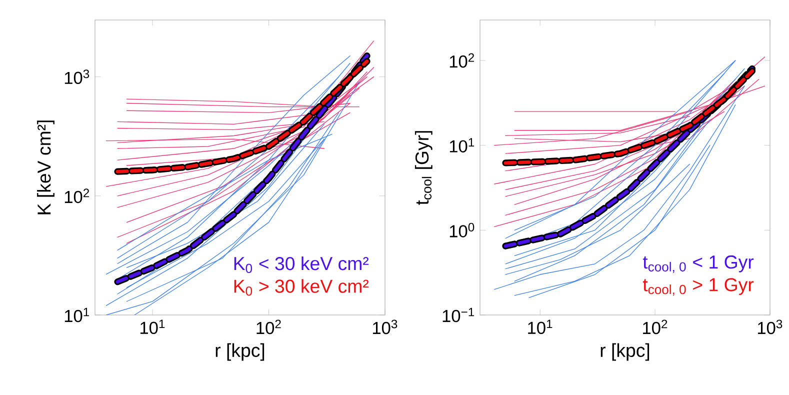 The width and height of the screenshot is (789, 395). I want to click on text: K$_{0}$ > 30 keV cm², so click(301, 287).